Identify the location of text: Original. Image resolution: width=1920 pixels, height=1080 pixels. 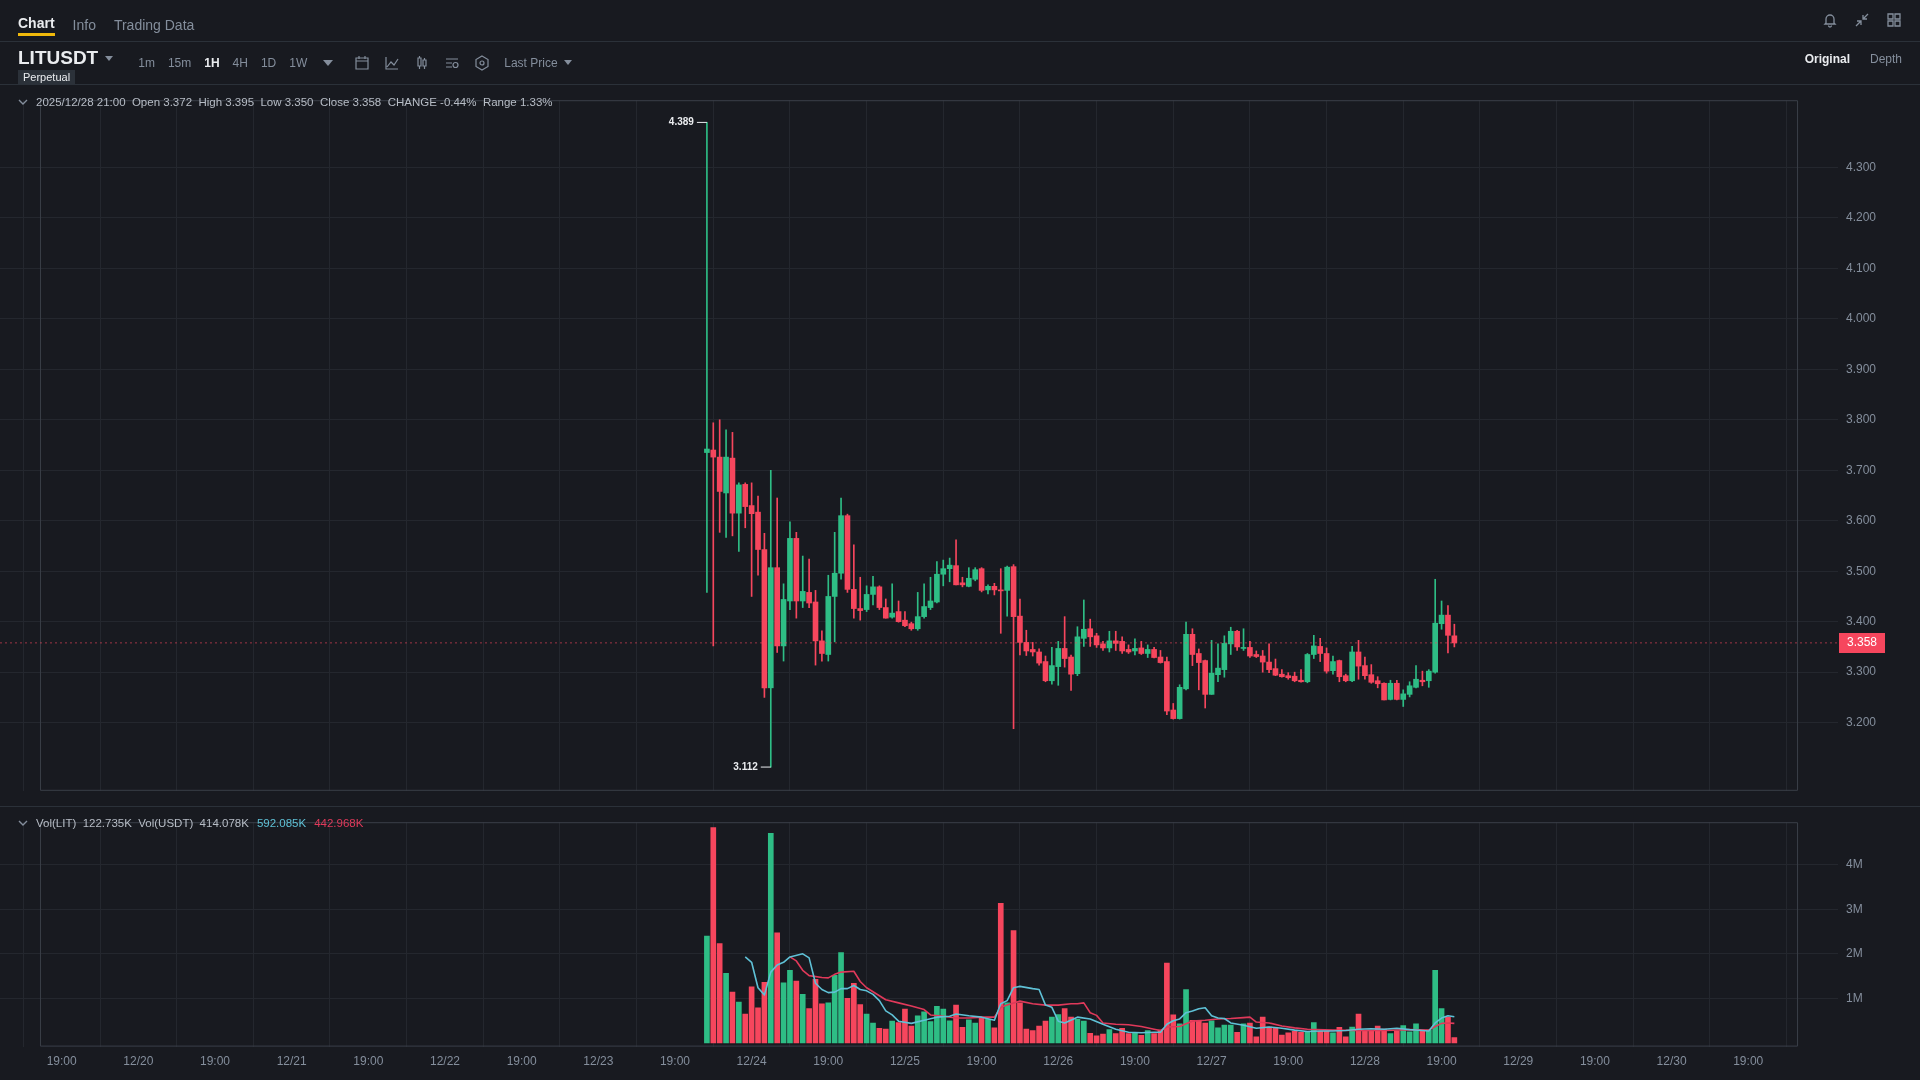
(1827, 59).